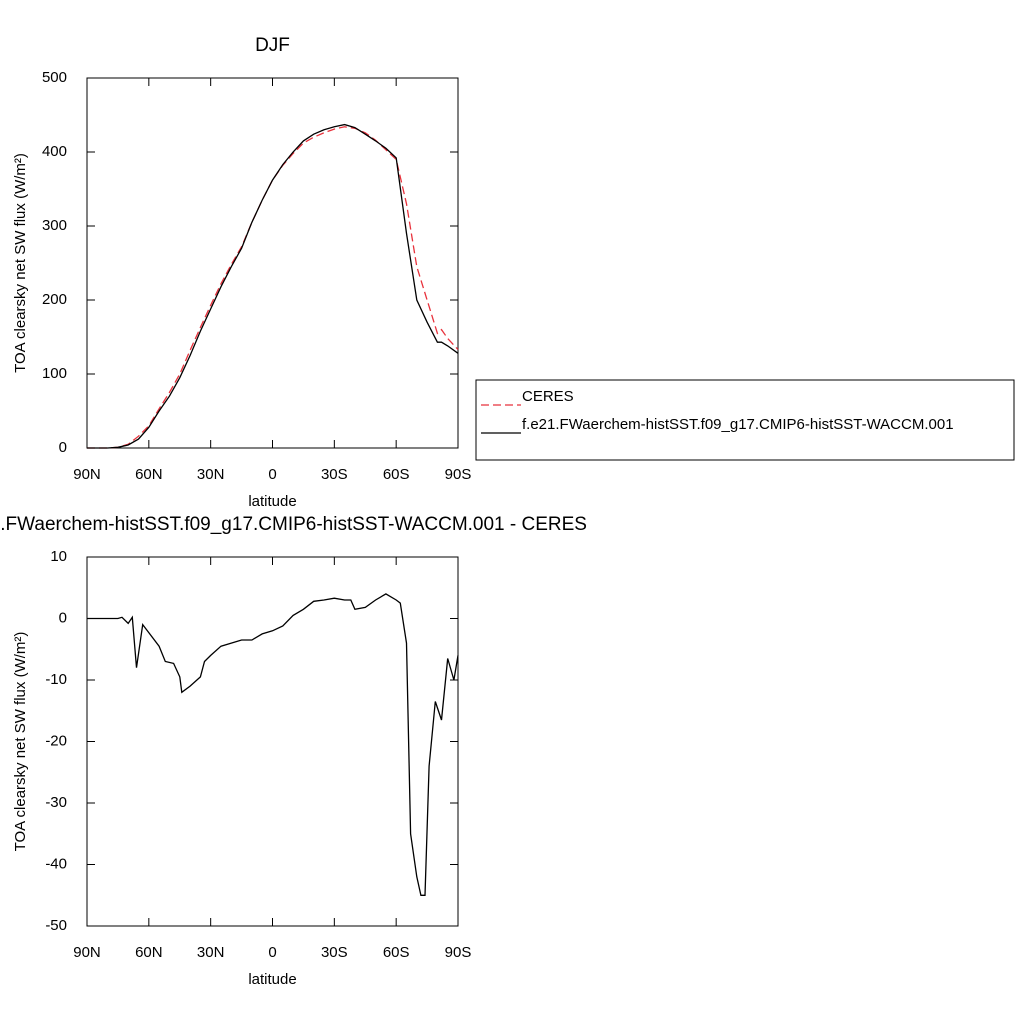  I want to click on y-tick-label: -30, so click(56, 802).